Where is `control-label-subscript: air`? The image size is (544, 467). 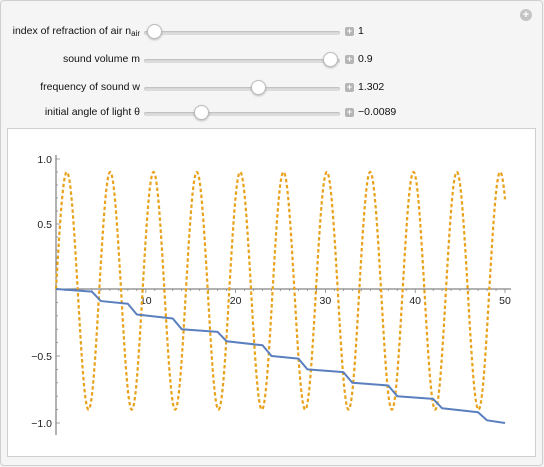 control-label-subscript: air is located at coordinates (135, 33).